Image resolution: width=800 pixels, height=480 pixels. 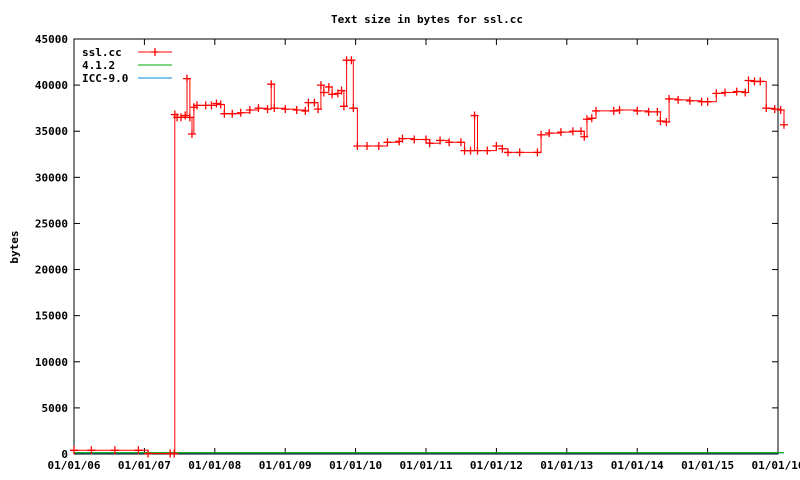 I want to click on y-tick-label: 35000, so click(x=51, y=131).